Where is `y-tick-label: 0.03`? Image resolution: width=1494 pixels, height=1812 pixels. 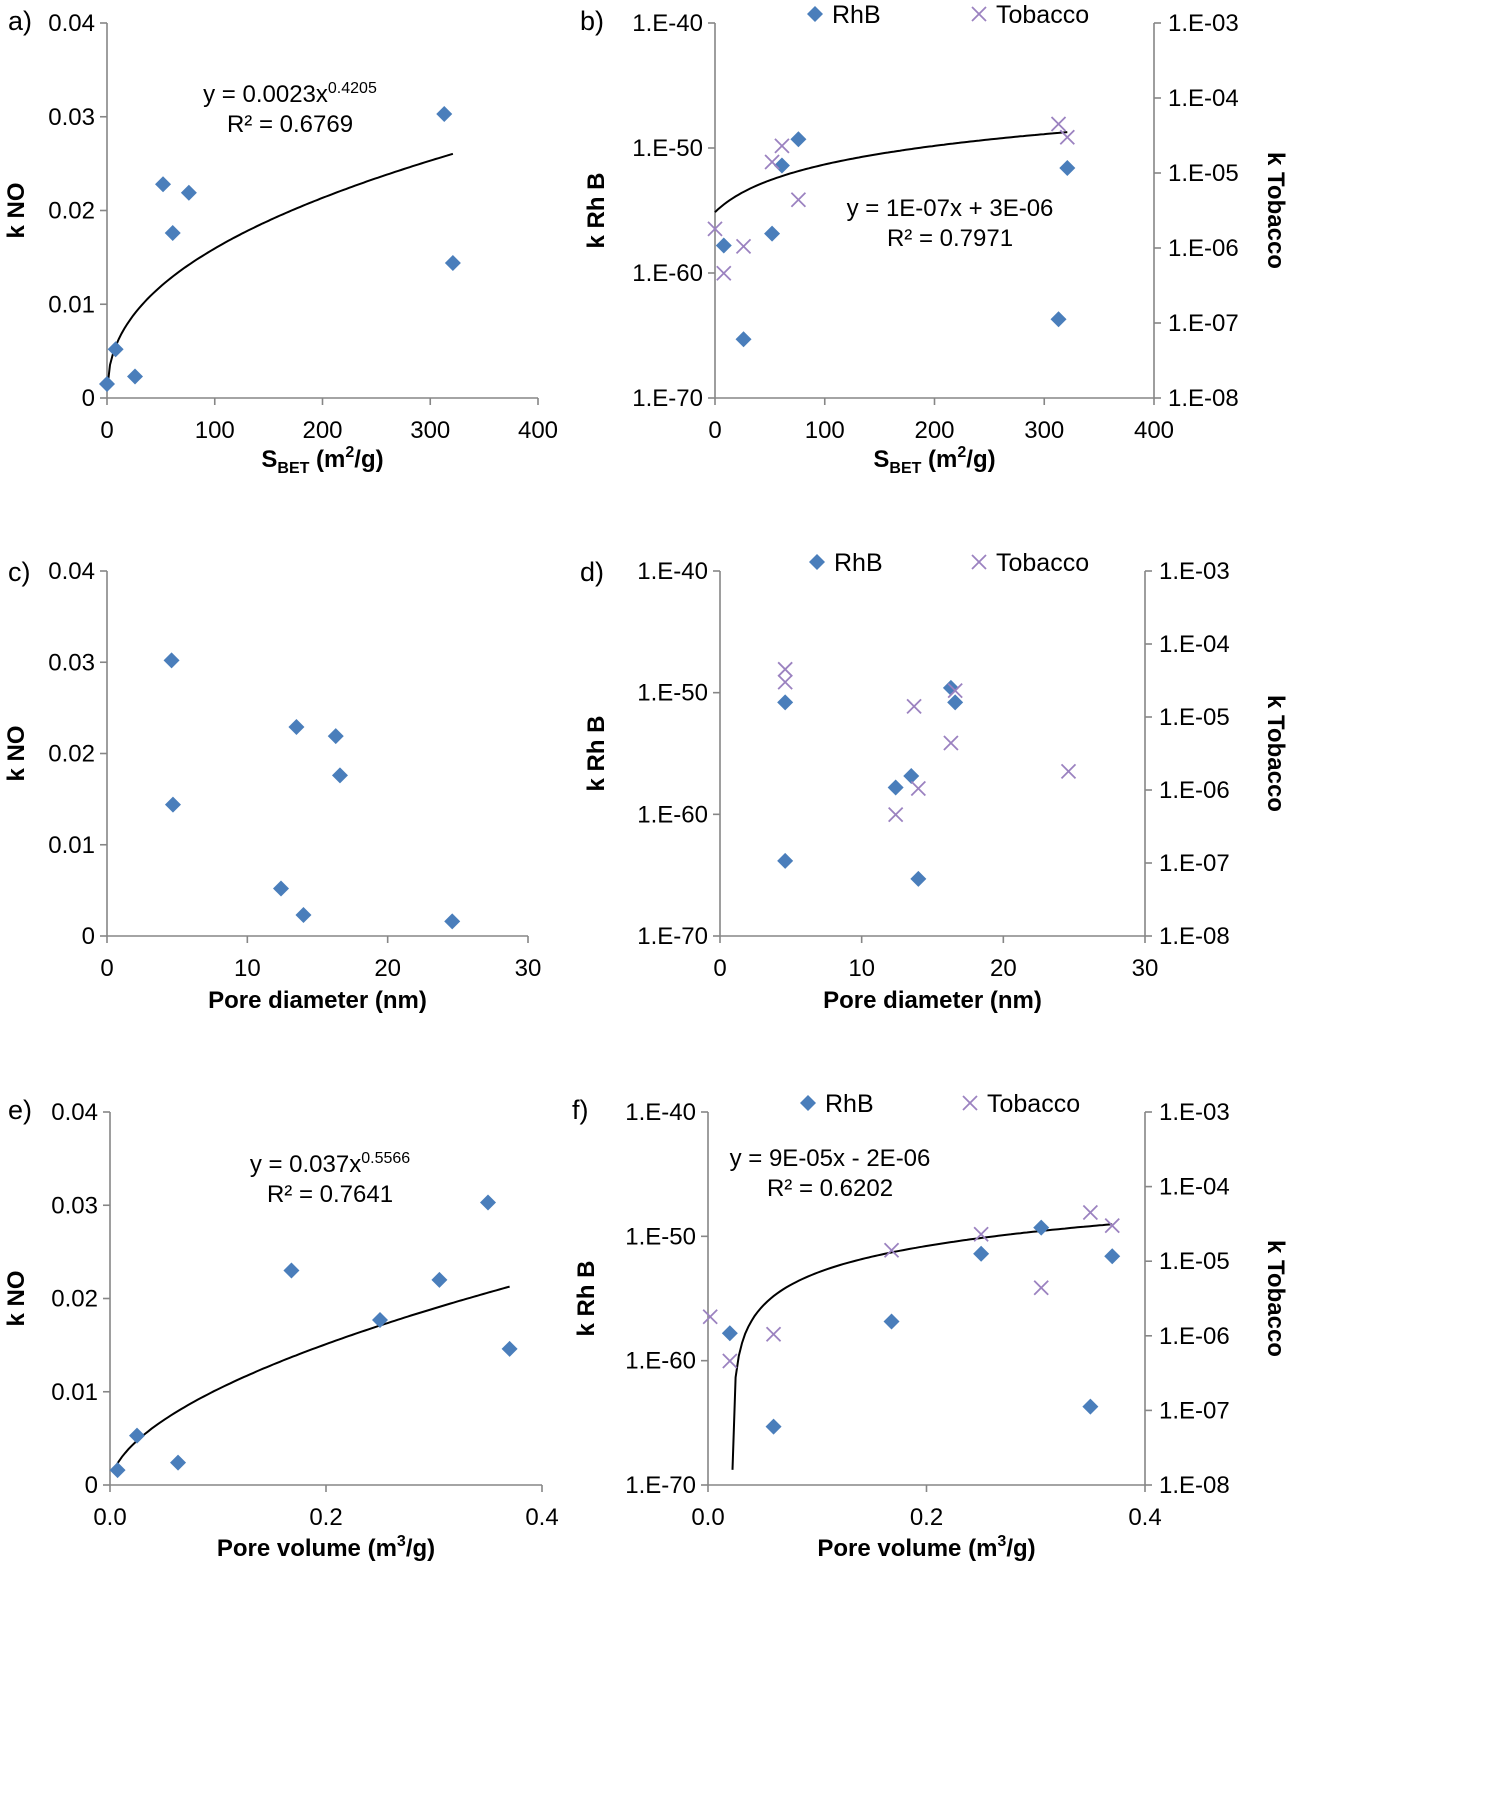
y-tick-label: 0.03 is located at coordinates (71, 662).